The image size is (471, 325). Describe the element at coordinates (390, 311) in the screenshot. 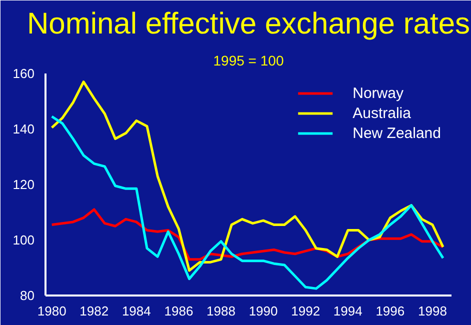

I see `x-tick-label: 1996` at that location.